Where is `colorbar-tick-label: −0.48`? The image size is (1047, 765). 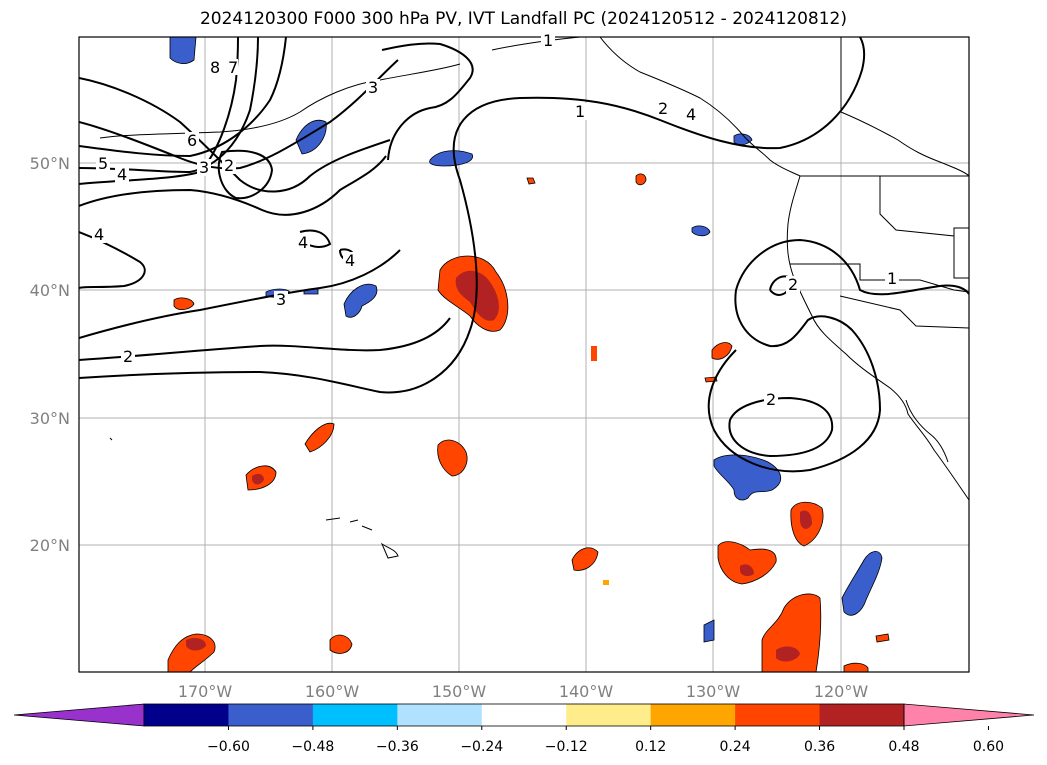
colorbar-tick-label: −0.48 is located at coordinates (312, 747).